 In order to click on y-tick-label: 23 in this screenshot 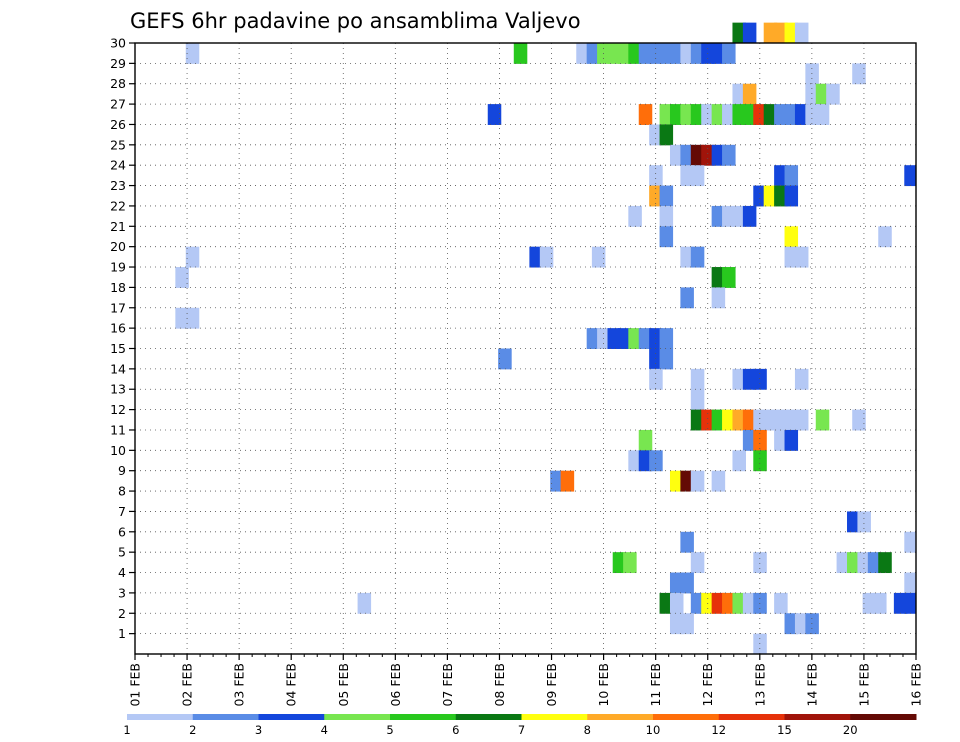, I will do `click(118, 185)`.